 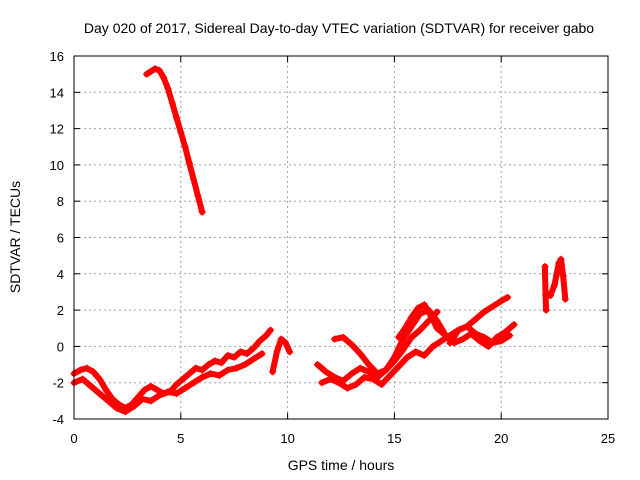 What do you see at coordinates (57, 165) in the screenshot?
I see `y-tick-label: 10` at bounding box center [57, 165].